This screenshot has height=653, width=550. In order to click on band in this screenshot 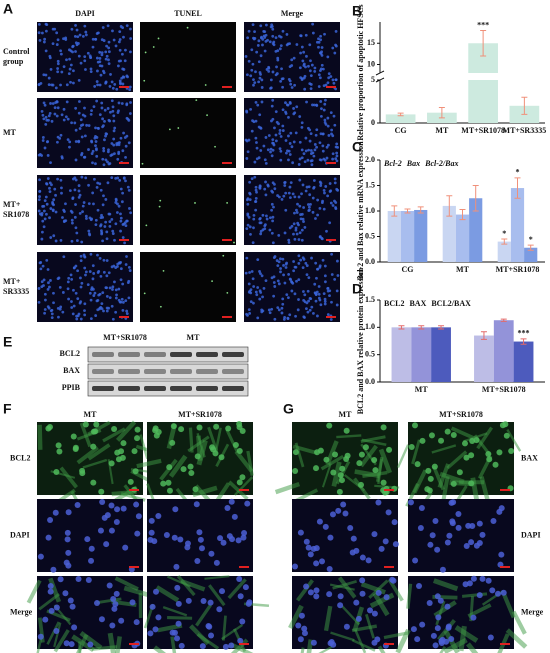, I will do `click(129, 354)`.